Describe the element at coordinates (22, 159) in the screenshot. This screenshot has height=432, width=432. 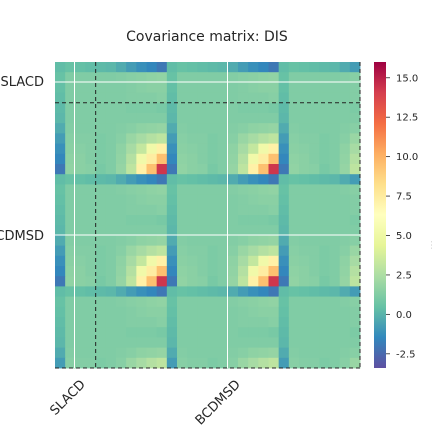
I see `y-axis: SLACD BCDMSD` at that location.